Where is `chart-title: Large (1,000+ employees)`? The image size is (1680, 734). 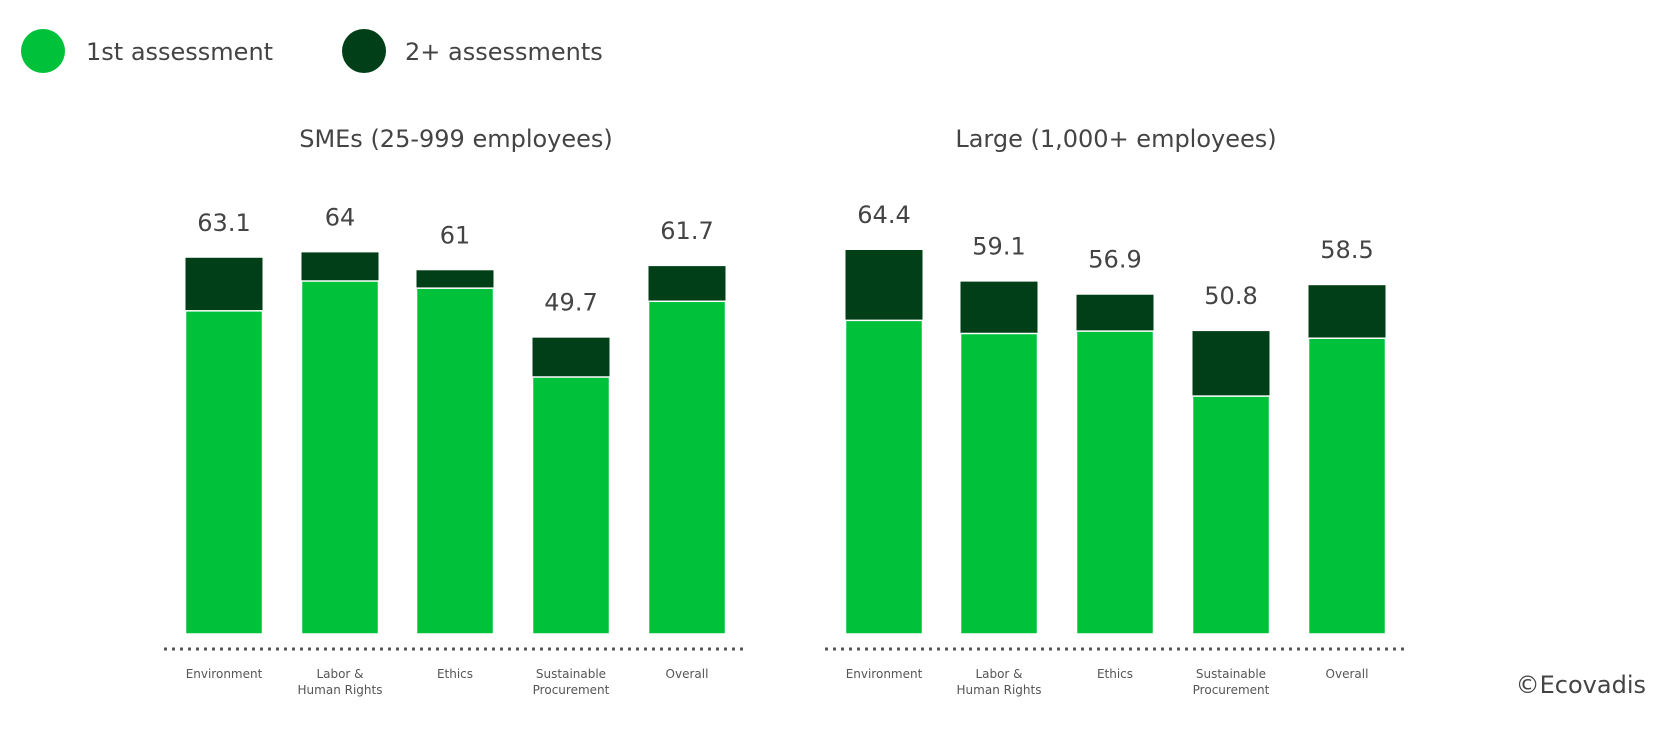
chart-title: Large (1,000+ employees) is located at coordinates (1115, 139).